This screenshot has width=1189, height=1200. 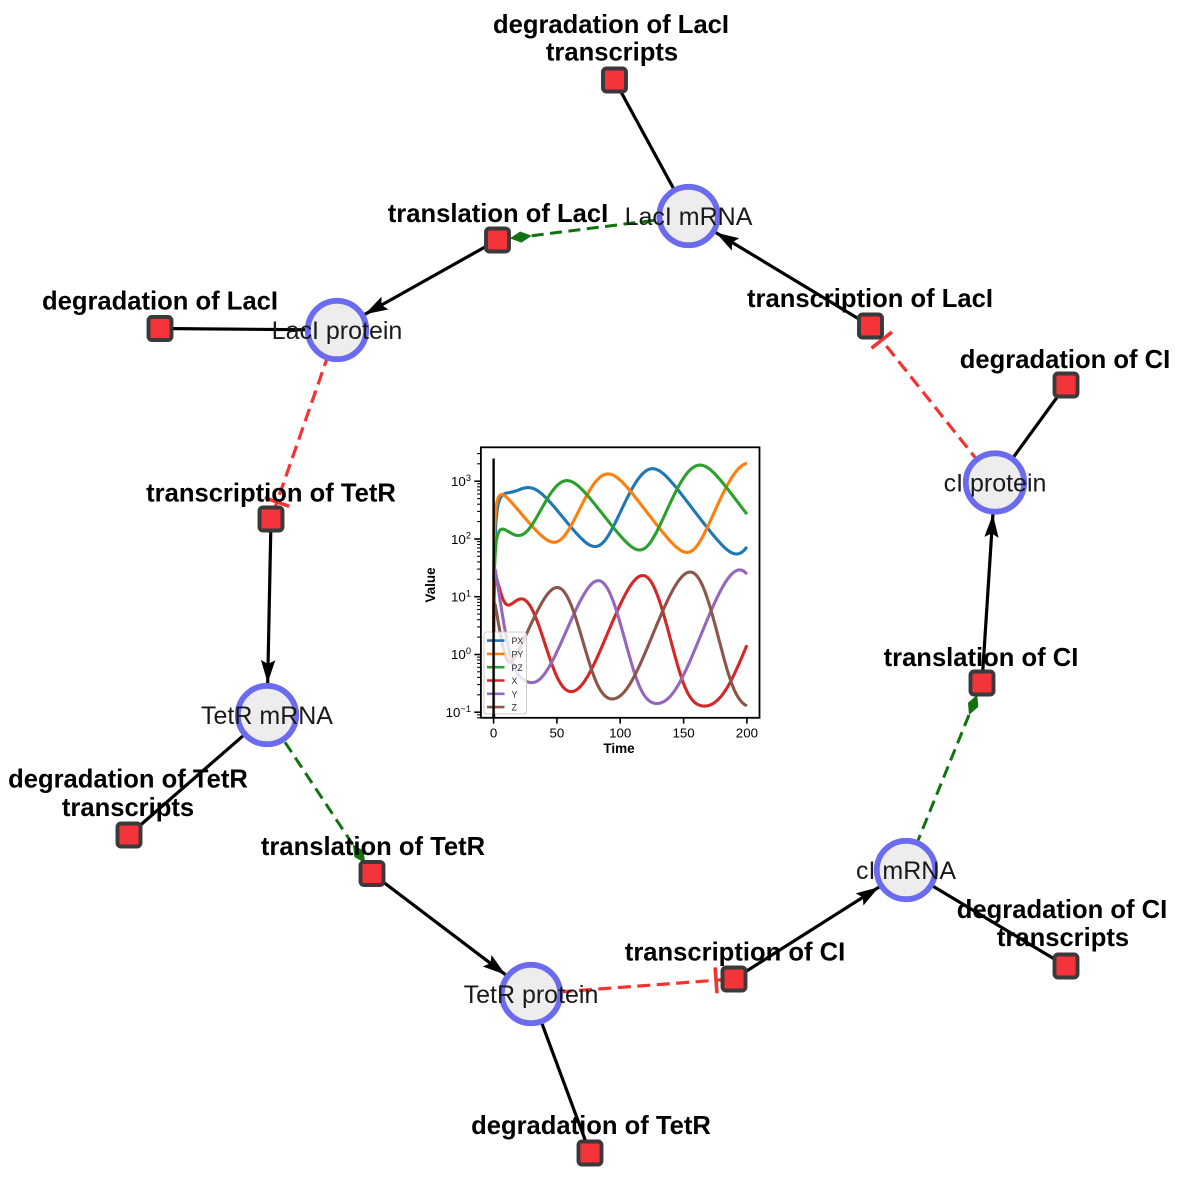 I want to click on svg-text: 101, so click(x=461, y=596).